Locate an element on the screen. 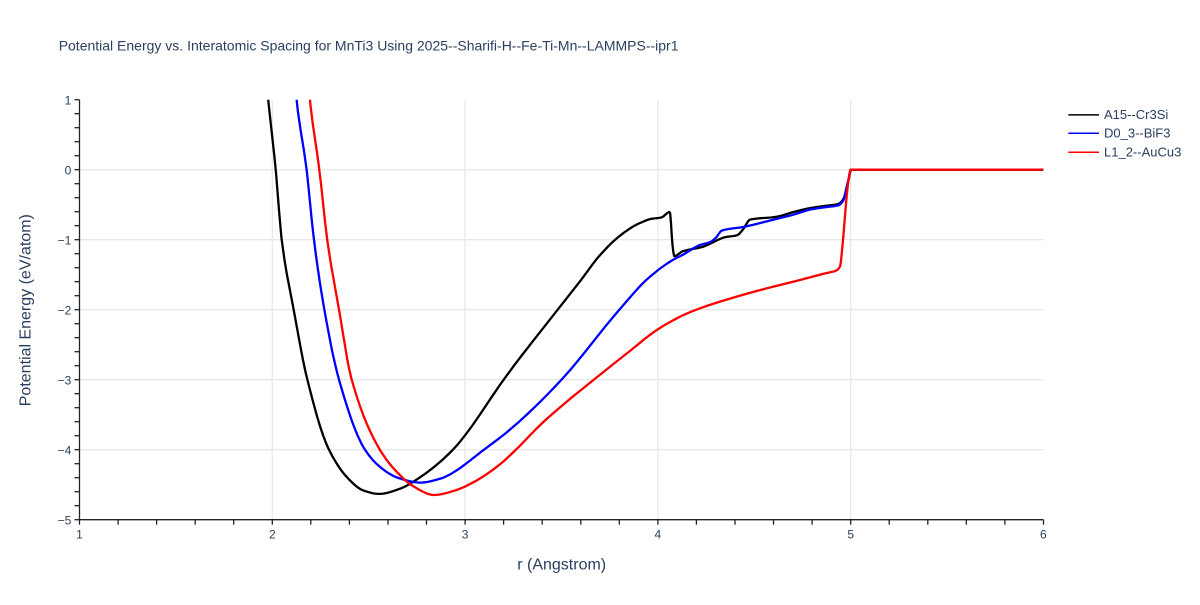 This screenshot has width=1200, height=605. svg-text: 5 is located at coordinates (850, 534).